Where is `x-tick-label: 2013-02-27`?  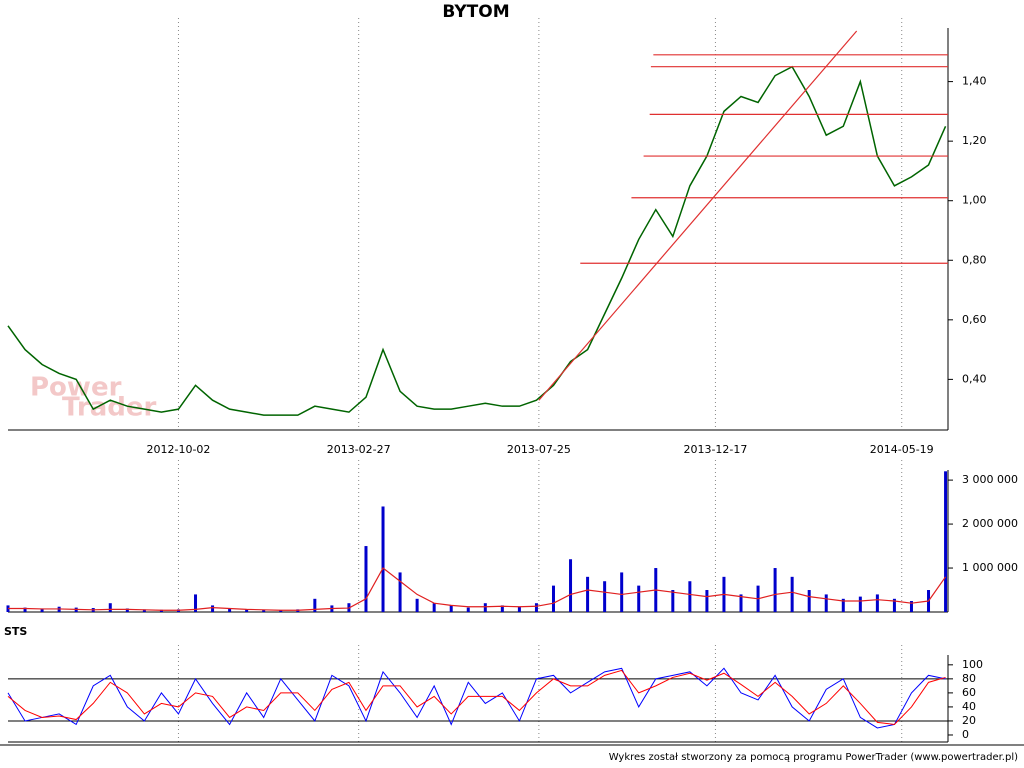 x-tick-label: 2013-02-27 is located at coordinates (359, 449).